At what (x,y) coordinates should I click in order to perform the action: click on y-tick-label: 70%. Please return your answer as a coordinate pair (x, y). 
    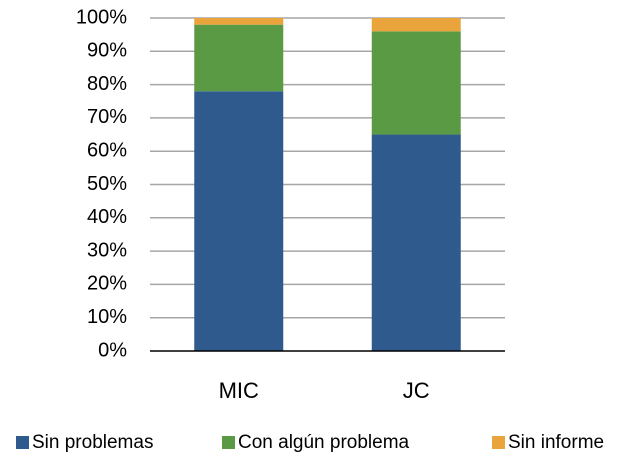
    Looking at the image, I should click on (107, 117).